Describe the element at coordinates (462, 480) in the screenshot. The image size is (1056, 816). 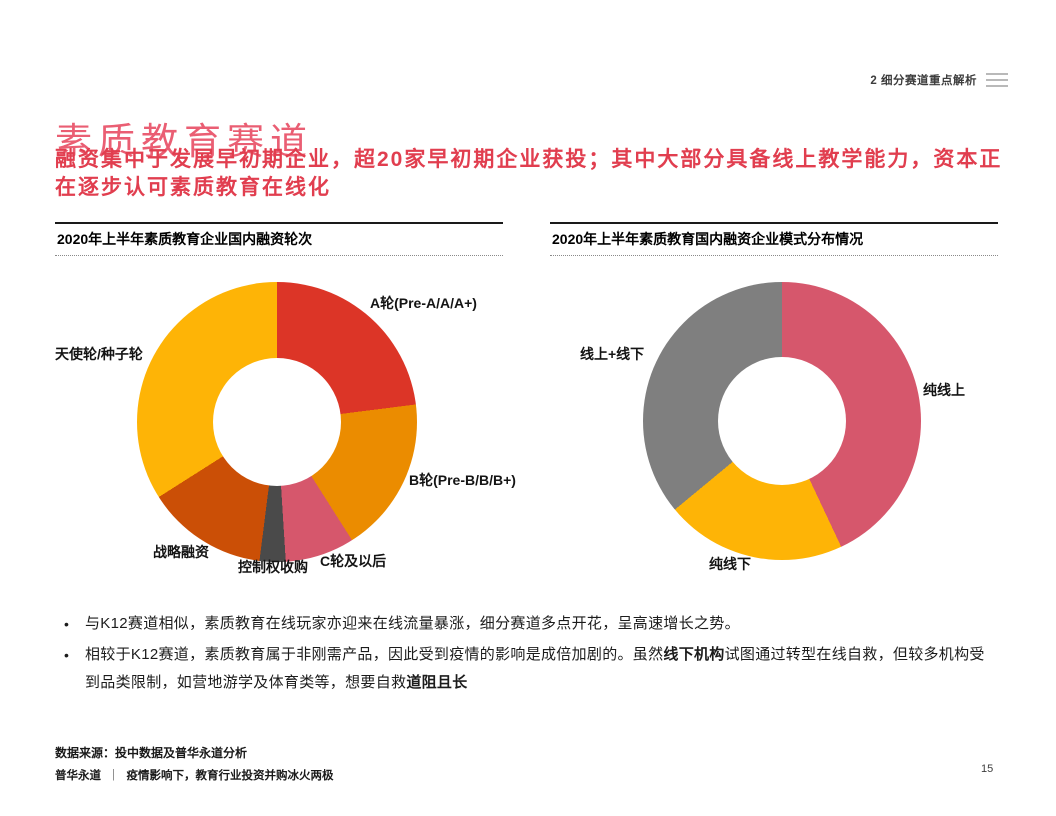
I see `segment-label-b-round: B轮(Pre-B/B/B+)` at that location.